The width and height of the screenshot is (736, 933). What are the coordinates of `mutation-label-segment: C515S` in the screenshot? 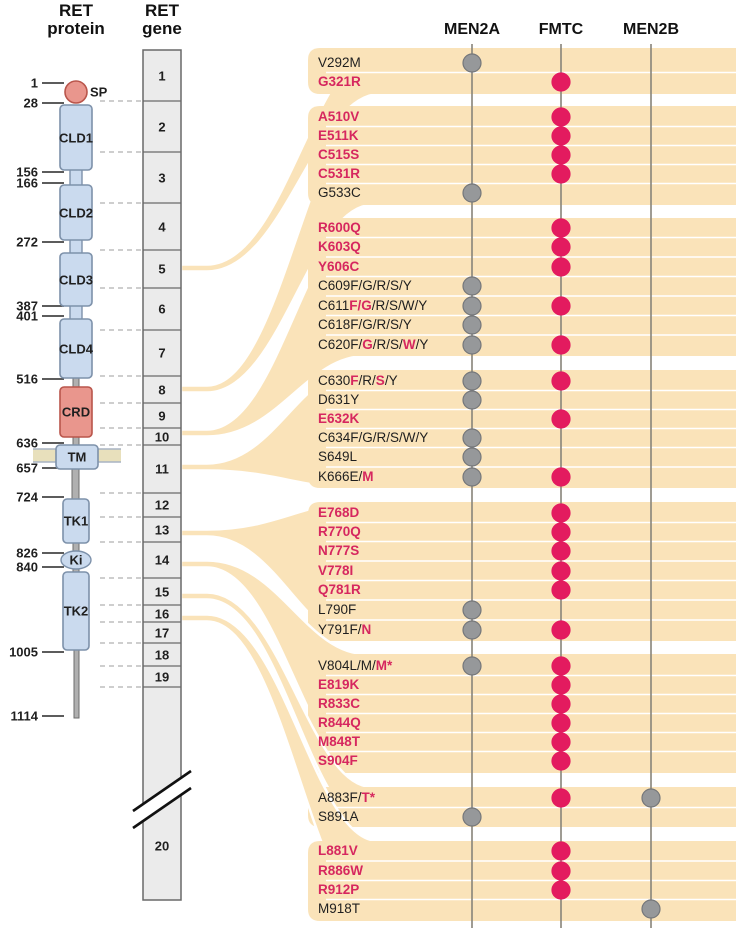 It's located at (339, 154).